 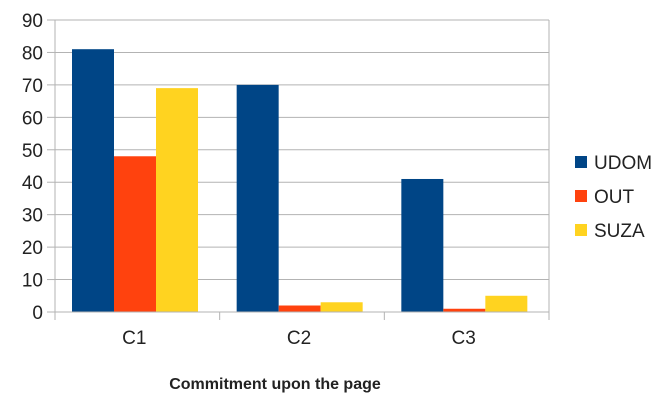 What do you see at coordinates (581, 196) in the screenshot?
I see `legend-swatch-out` at bounding box center [581, 196].